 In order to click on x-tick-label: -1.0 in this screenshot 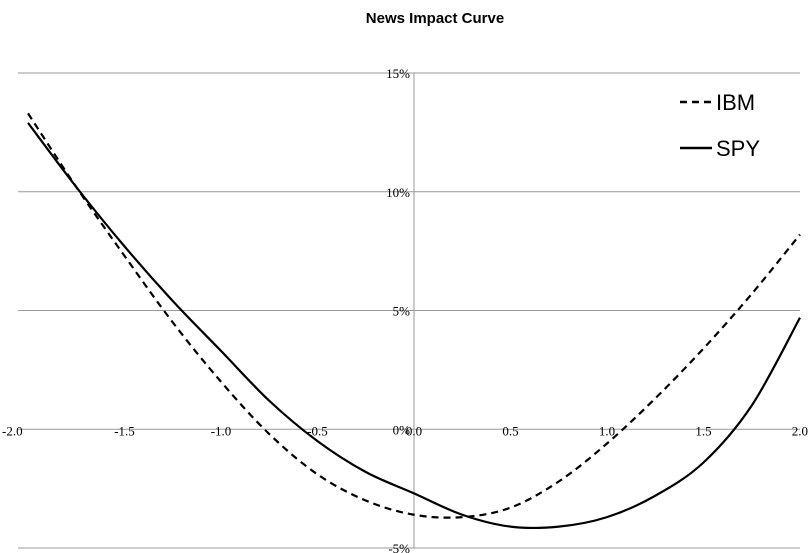, I will do `click(221, 430)`.